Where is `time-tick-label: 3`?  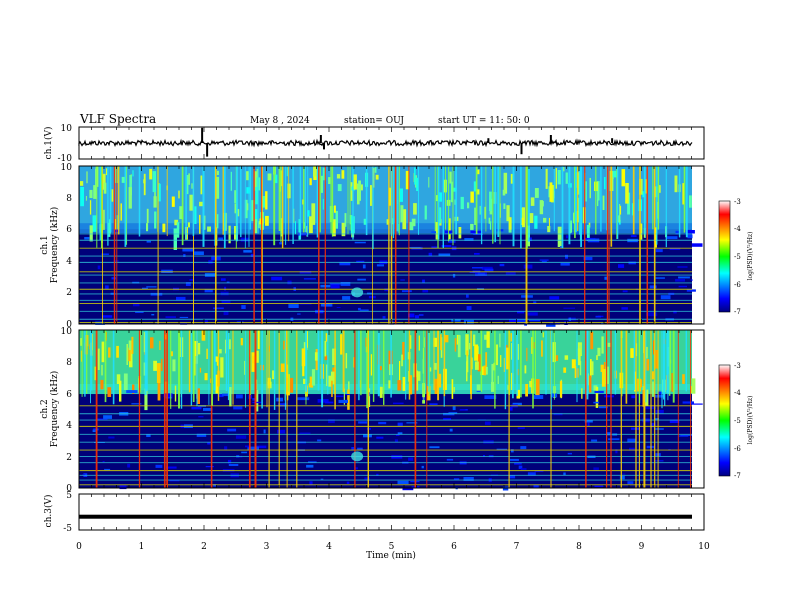
time-tick-label: 3 is located at coordinates (267, 547).